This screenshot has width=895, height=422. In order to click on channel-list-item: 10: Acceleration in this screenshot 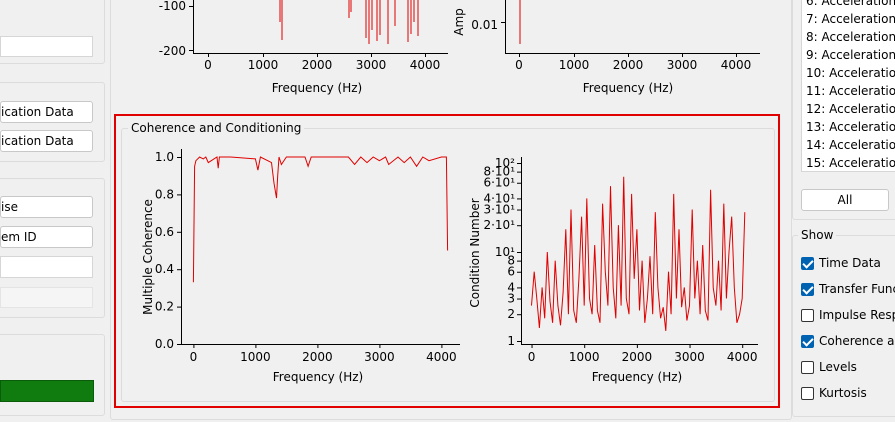, I will do `click(850, 73)`.